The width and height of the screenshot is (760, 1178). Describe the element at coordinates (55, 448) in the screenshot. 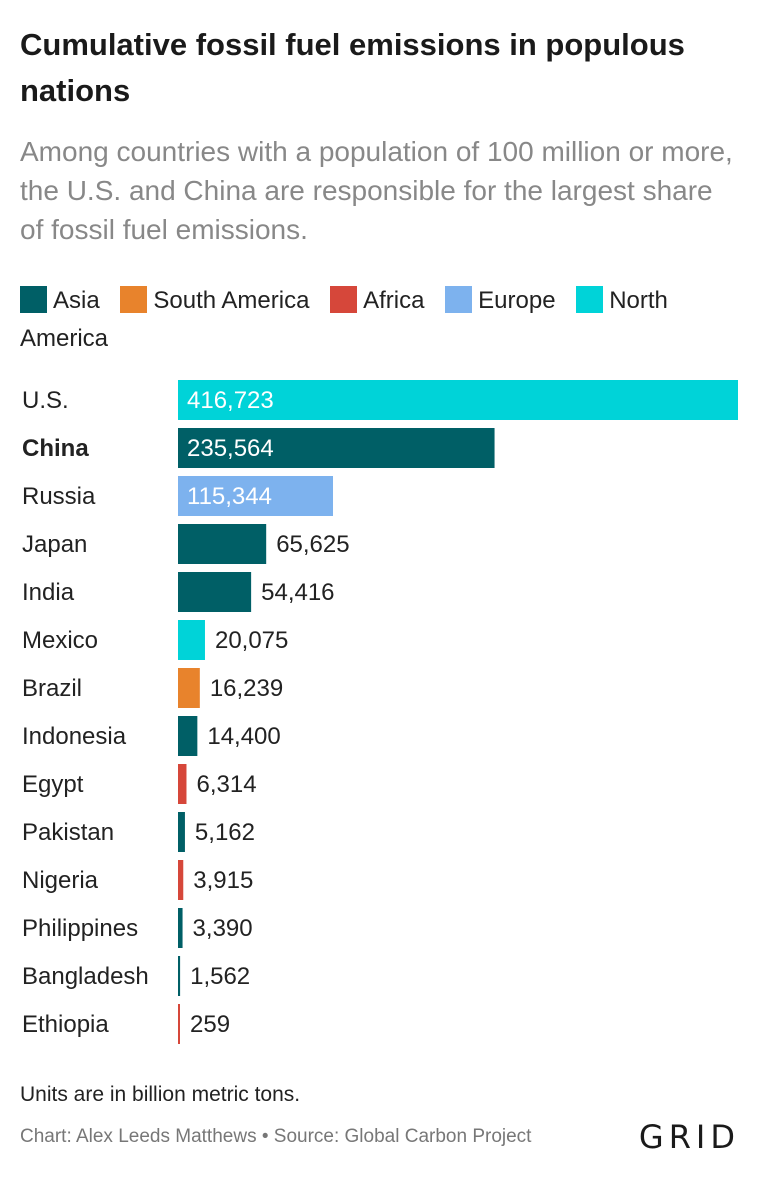

I see `category-label-china: China` at that location.